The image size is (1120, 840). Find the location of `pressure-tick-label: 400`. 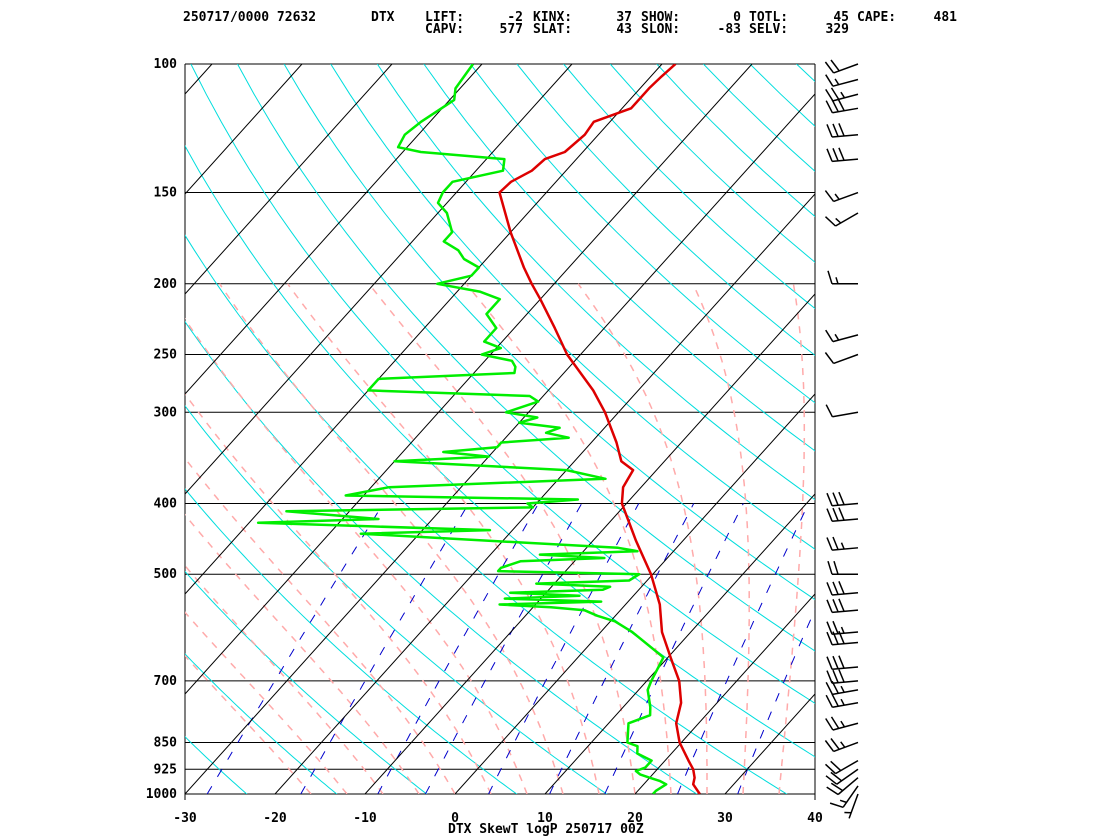

pressure-tick-label: 400 is located at coordinates (166, 504).